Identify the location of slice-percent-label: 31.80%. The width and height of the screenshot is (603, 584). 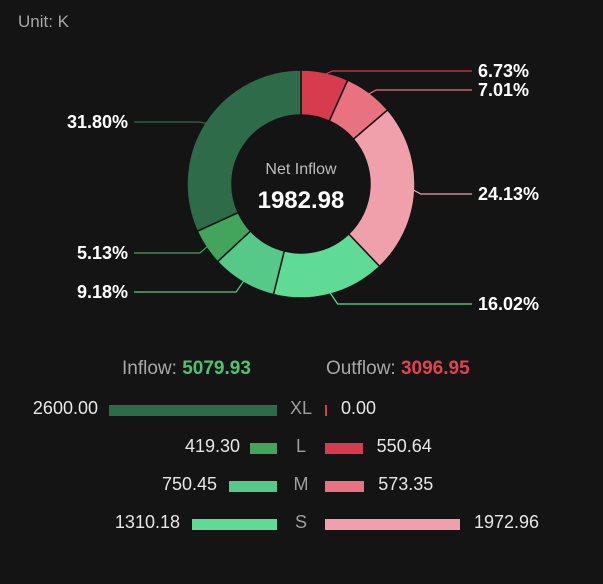
(97, 122).